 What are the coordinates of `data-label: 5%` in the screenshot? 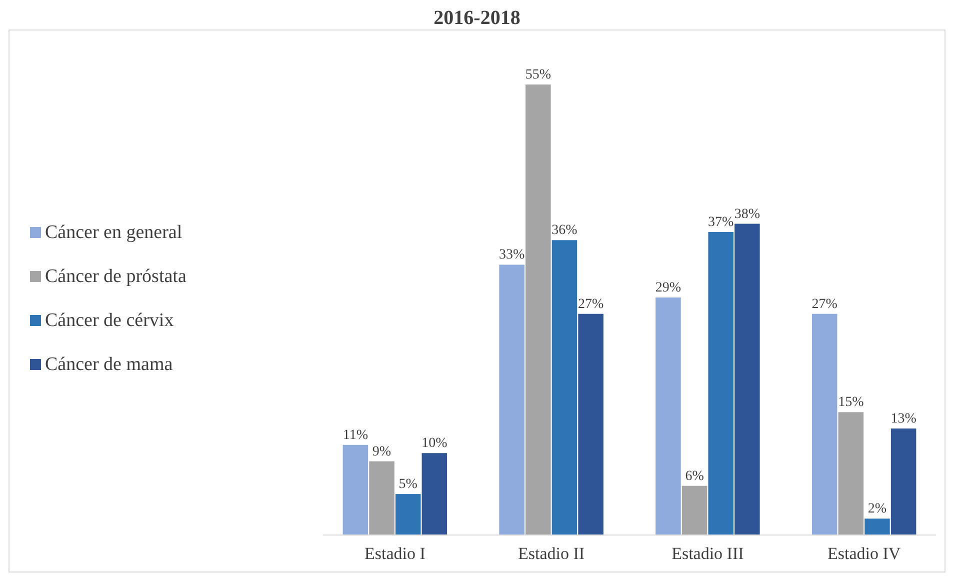 It's located at (408, 484).